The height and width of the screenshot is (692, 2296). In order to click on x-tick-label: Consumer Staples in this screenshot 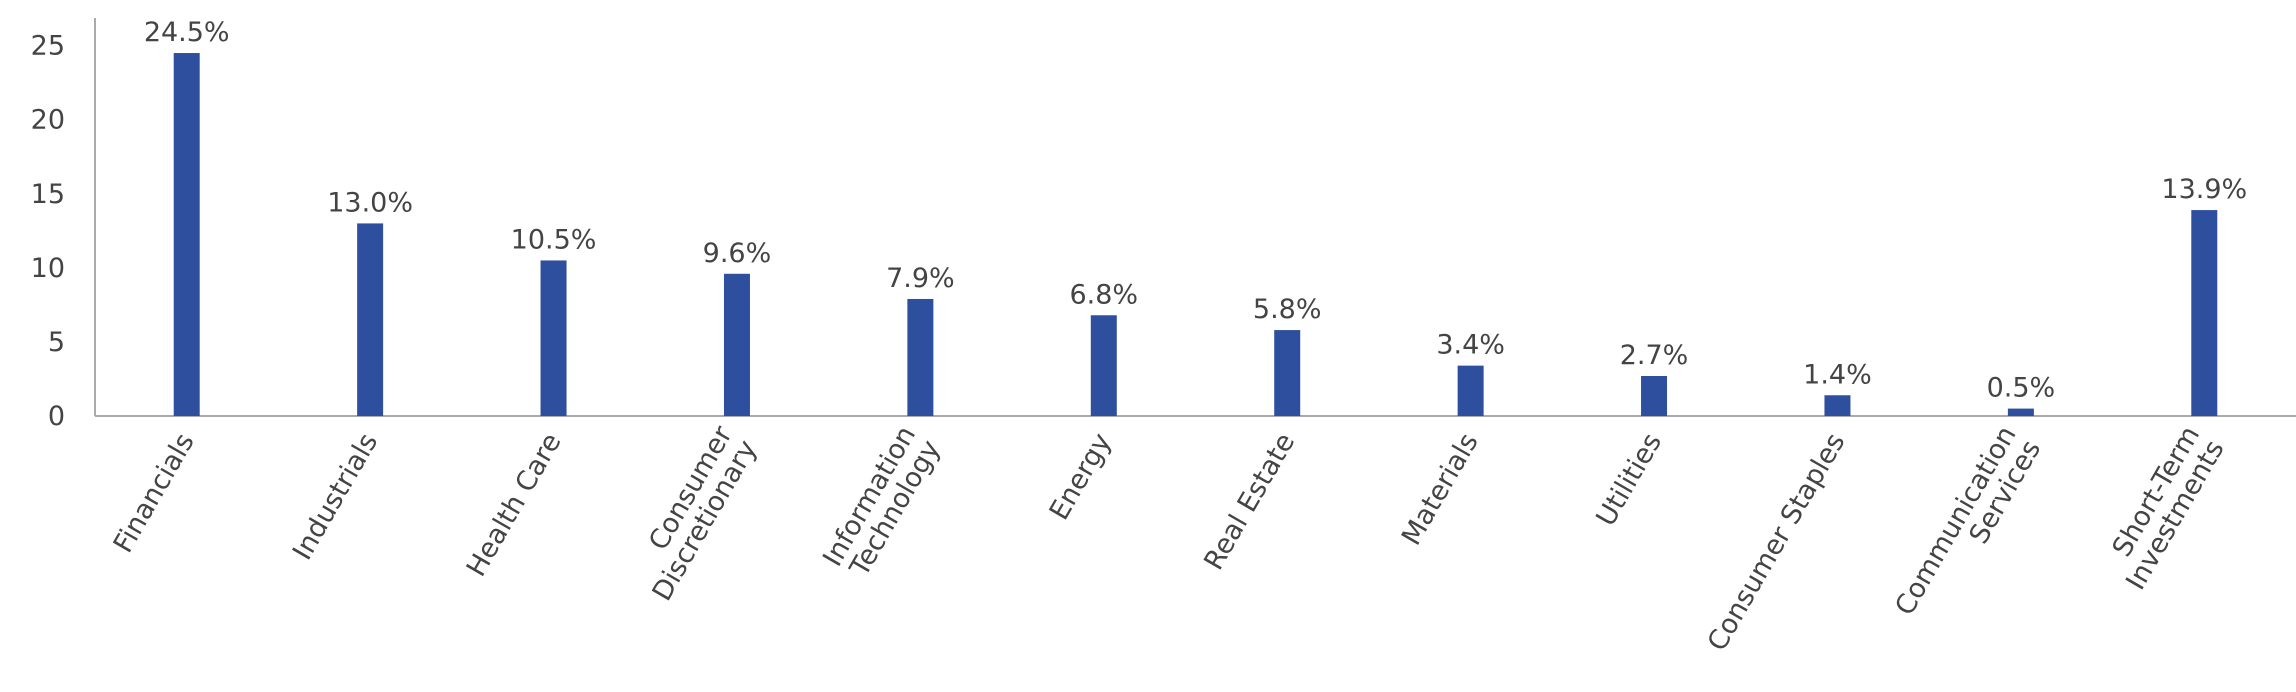, I will do `click(1777, 542)`.